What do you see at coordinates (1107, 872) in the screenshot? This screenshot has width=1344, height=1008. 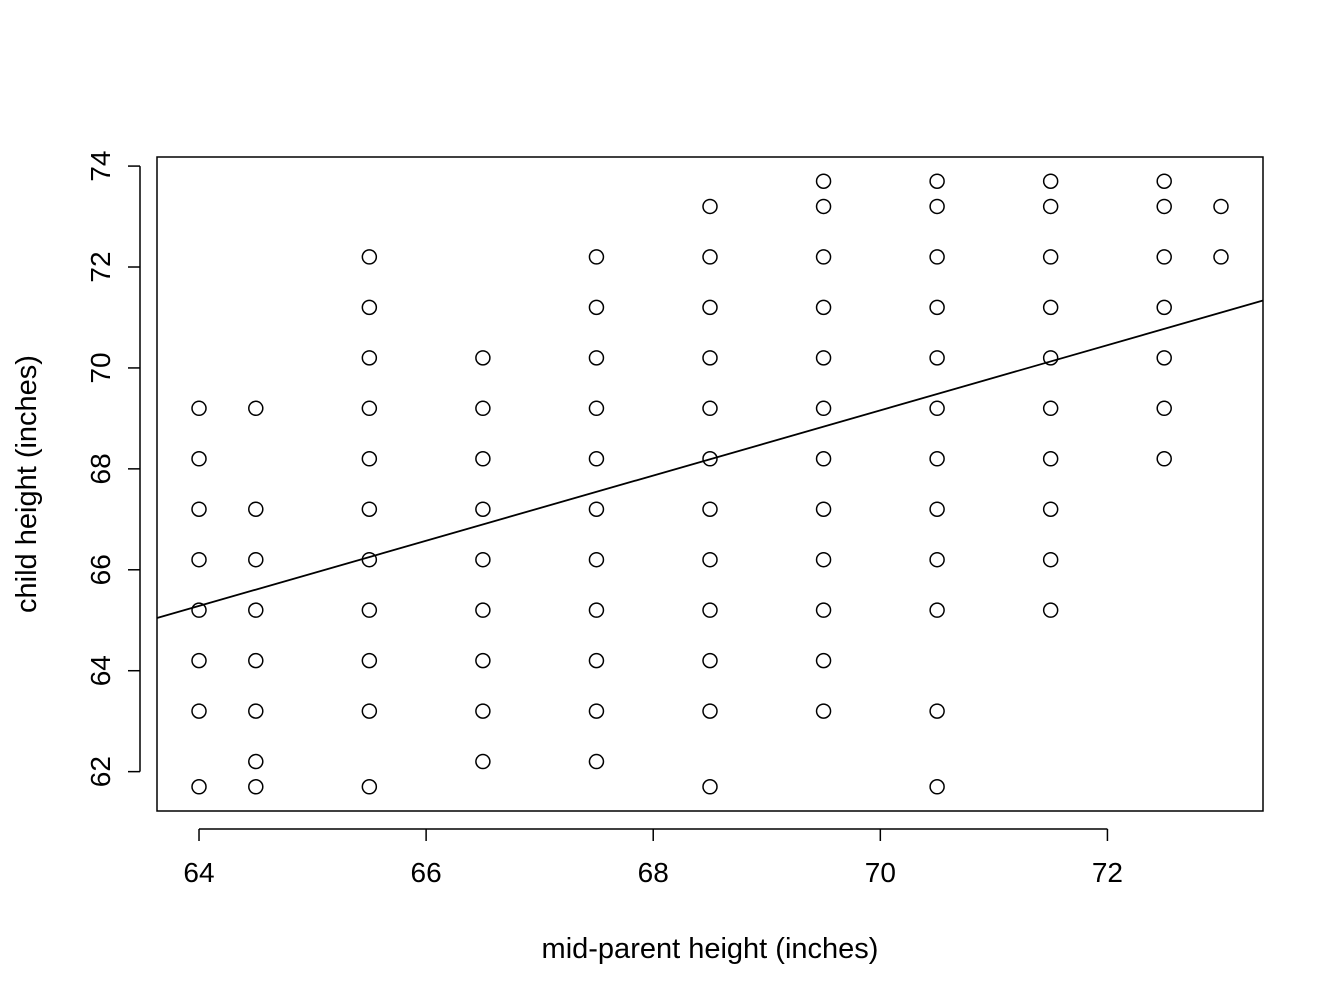 I see `x-tick-label: 72` at bounding box center [1107, 872].